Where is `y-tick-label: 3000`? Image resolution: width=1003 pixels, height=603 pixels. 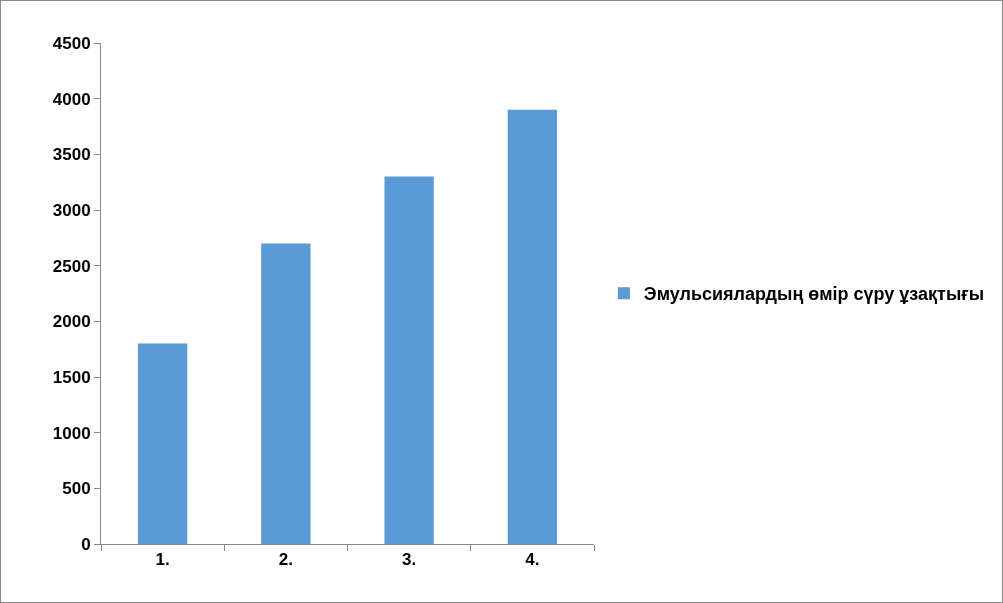
y-tick-label: 3000 is located at coordinates (71, 210).